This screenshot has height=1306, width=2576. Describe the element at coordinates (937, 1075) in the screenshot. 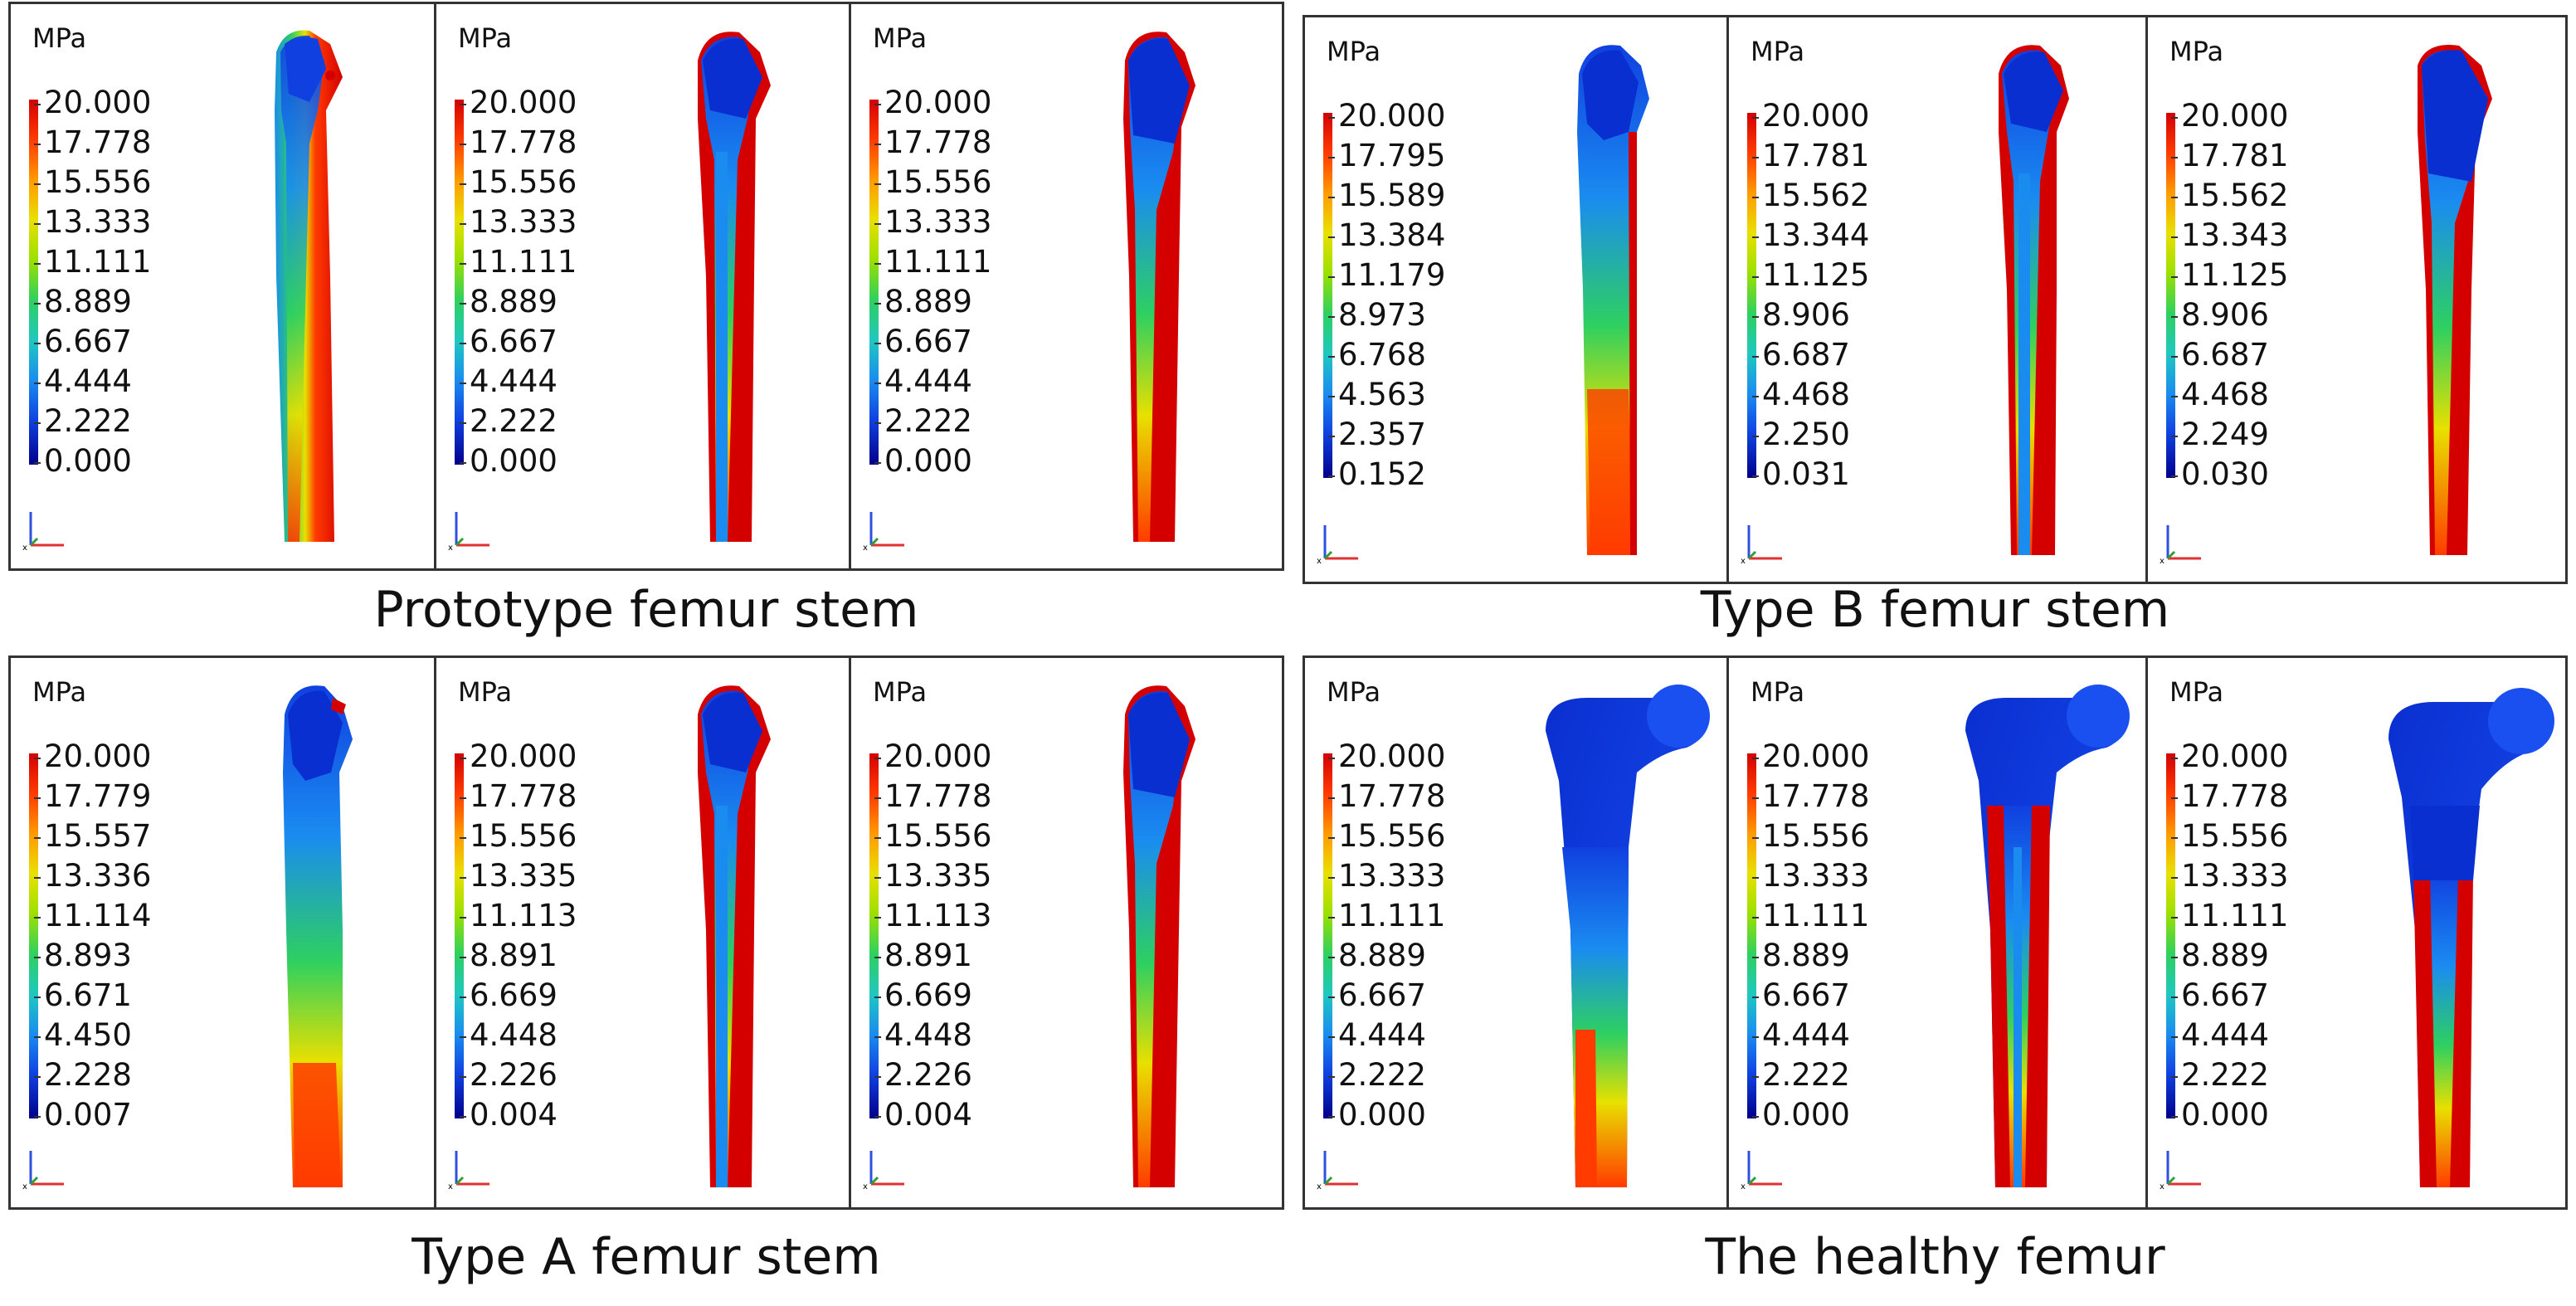

I see `tick-label: 2.226` at that location.